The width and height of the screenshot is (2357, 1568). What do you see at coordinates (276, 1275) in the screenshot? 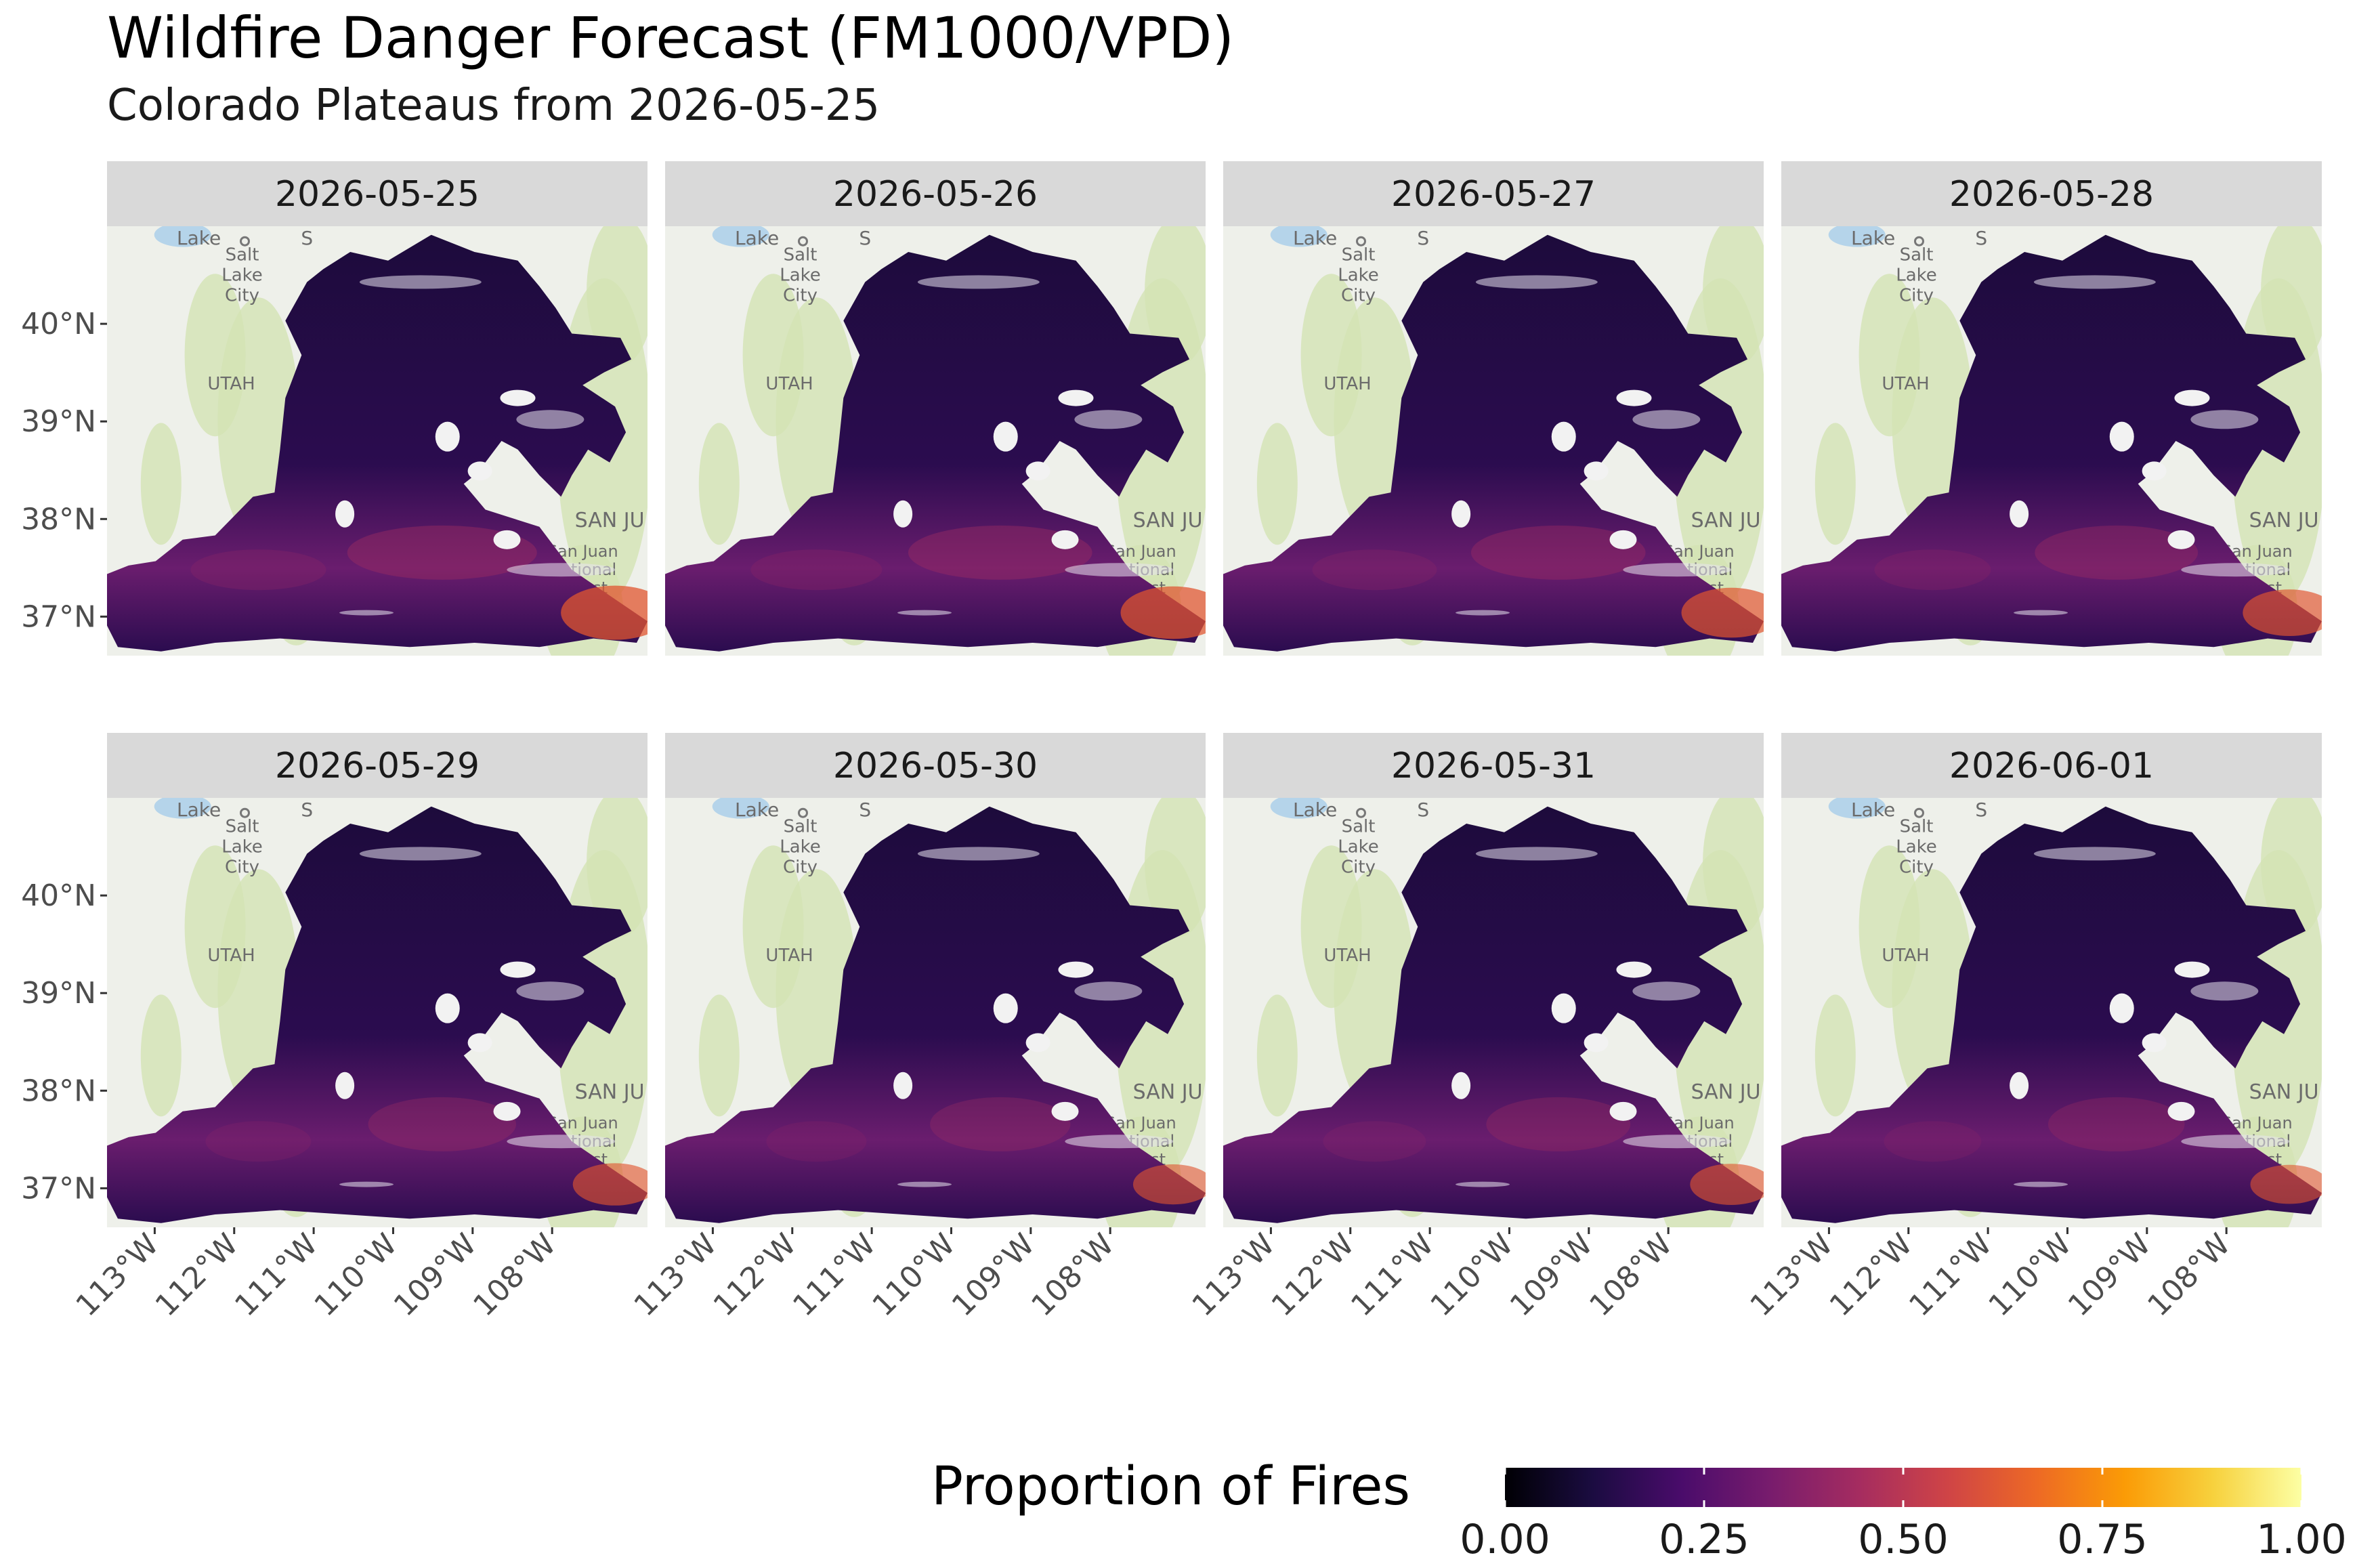
I see `lon-label: 111°W` at bounding box center [276, 1275].